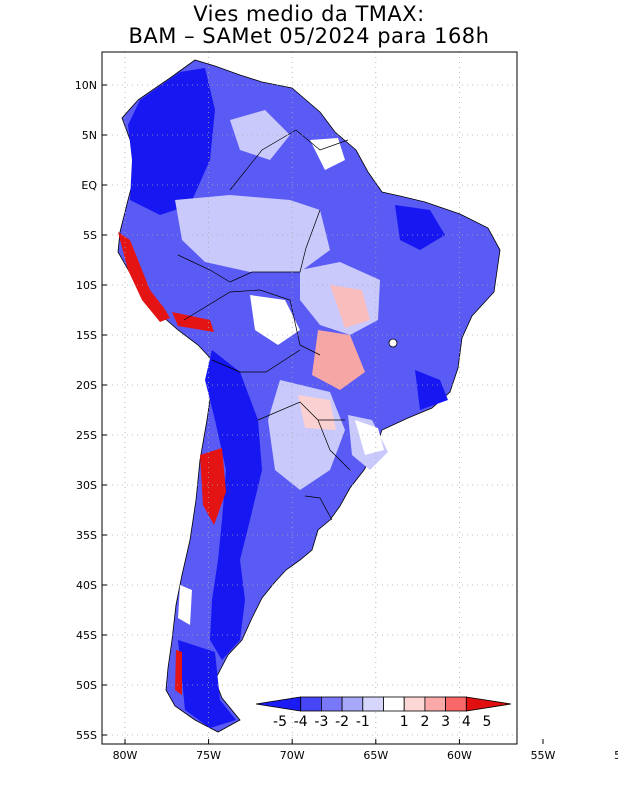 The image size is (618, 800). Describe the element at coordinates (86, 385) in the screenshot. I see `lat-tick-label: 20S` at that location.